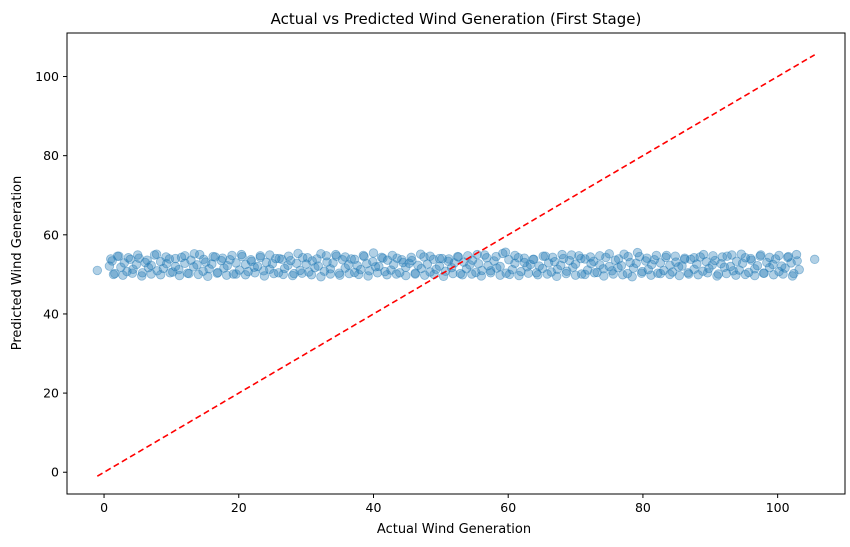  I want to click on x-tick-label: 0, so click(104, 507).